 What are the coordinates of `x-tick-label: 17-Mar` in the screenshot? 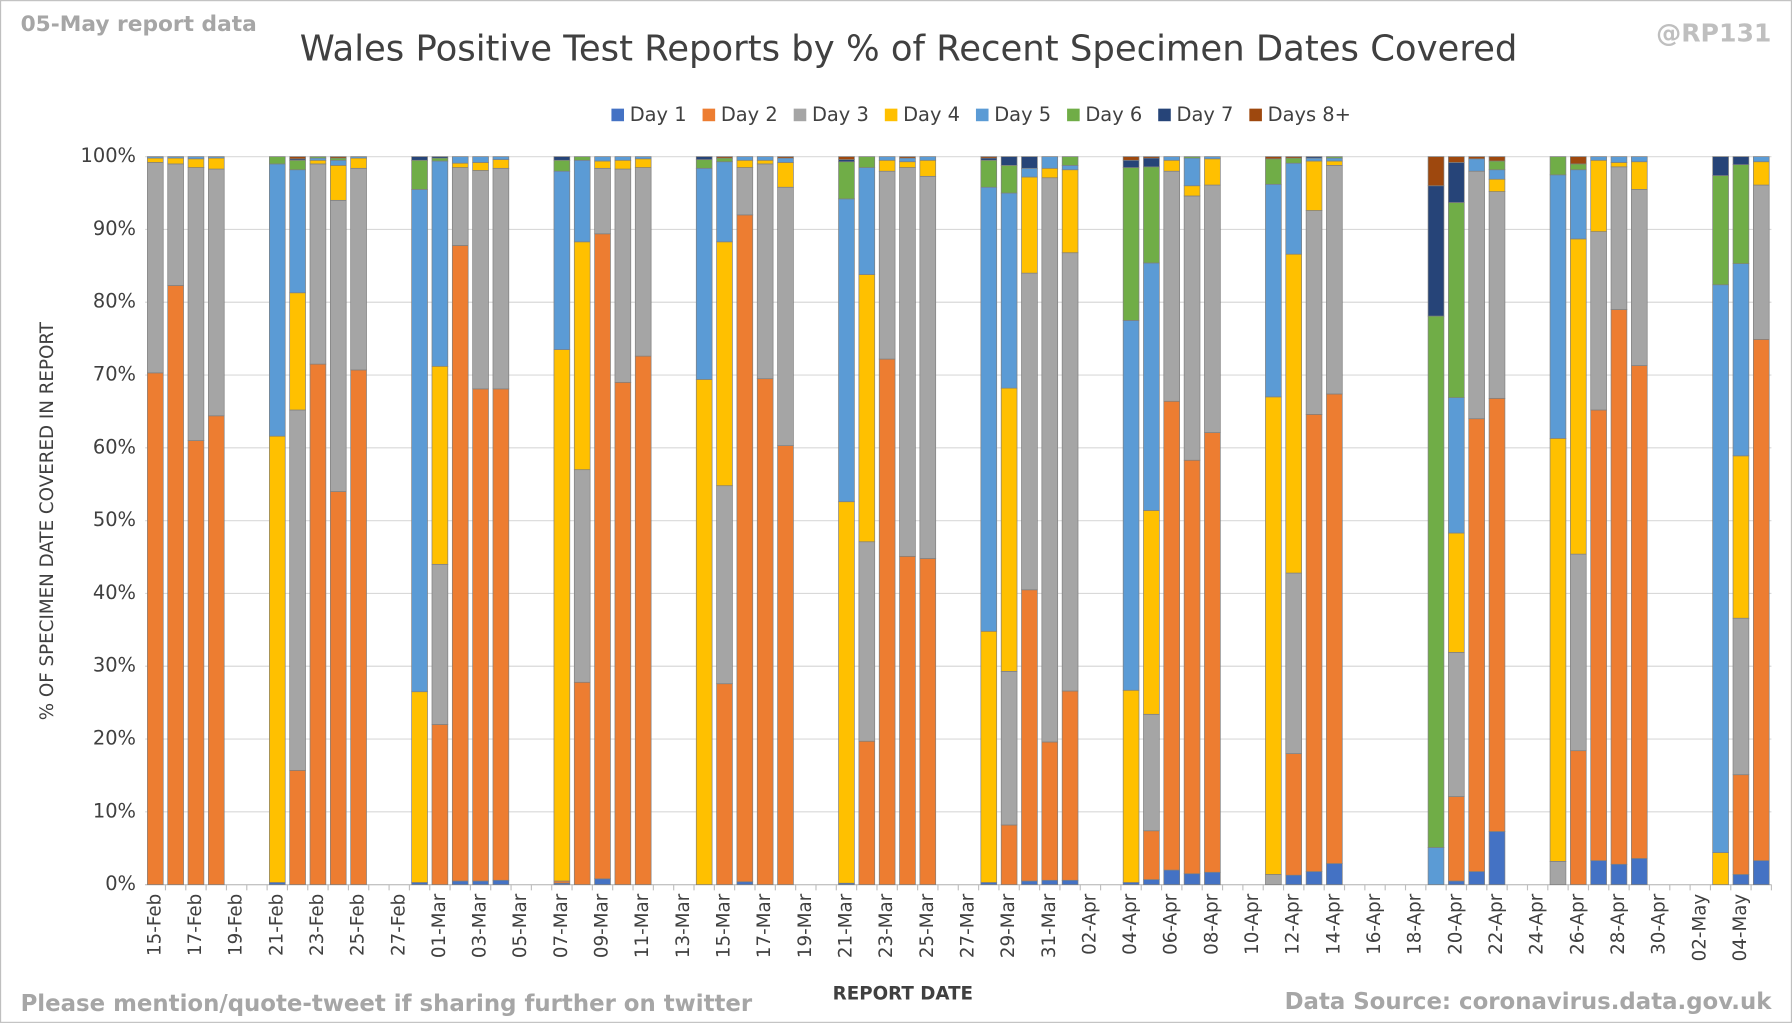 It's located at (764, 925).